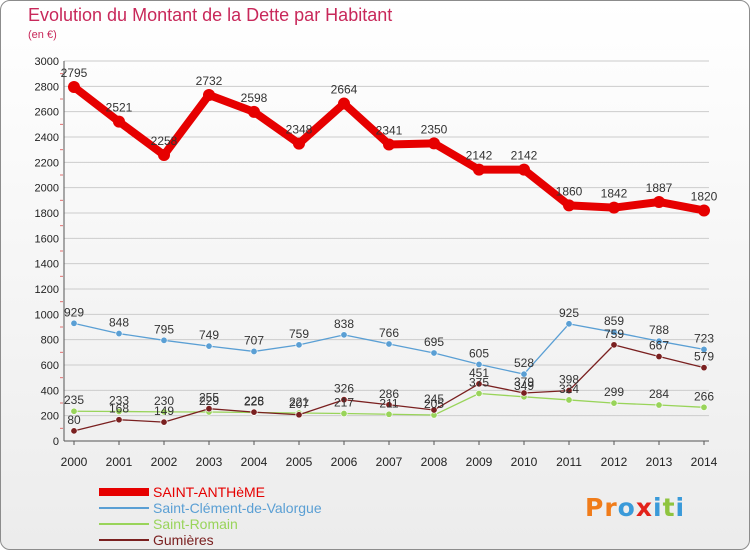 This screenshot has height=550, width=750. What do you see at coordinates (209, 492) in the screenshot?
I see `legend-label: SAINT-ANTHèME` at bounding box center [209, 492].